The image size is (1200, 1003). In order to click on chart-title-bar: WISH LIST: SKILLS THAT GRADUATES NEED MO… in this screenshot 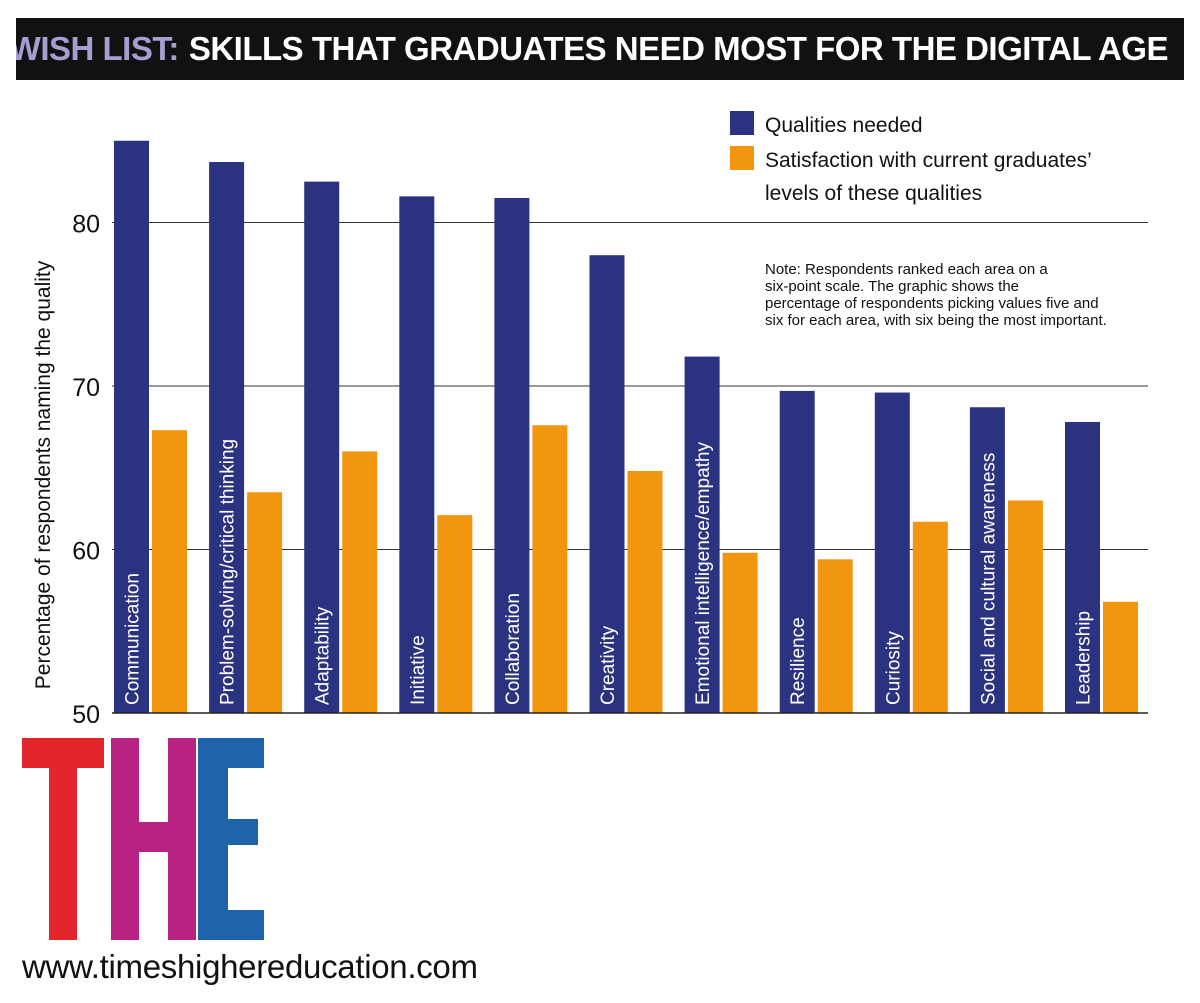, I will do `click(600, 49)`.